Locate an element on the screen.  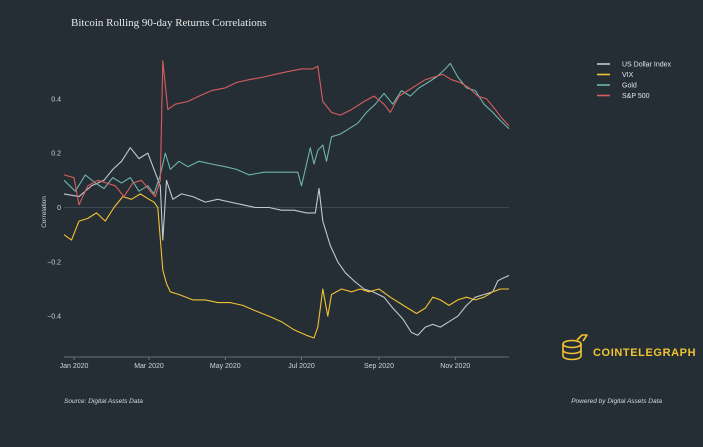
y-tick-label: 0.2 is located at coordinates (56, 154).